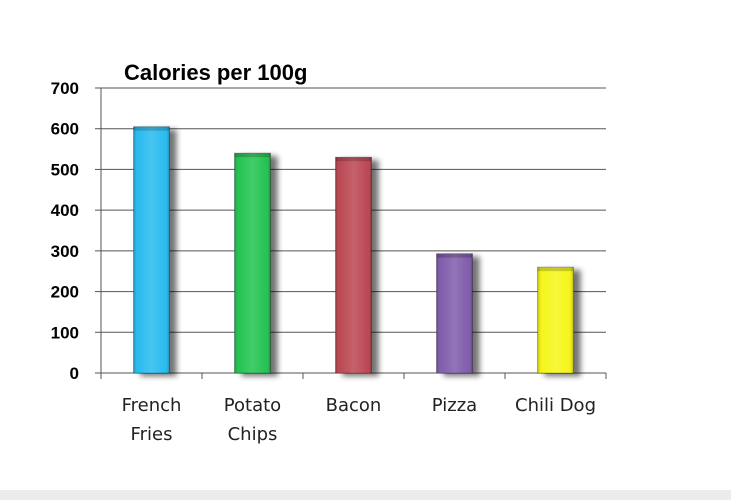 Image resolution: width=731 pixels, height=500 pixels. I want to click on y-tick-label: 100, so click(65, 332).